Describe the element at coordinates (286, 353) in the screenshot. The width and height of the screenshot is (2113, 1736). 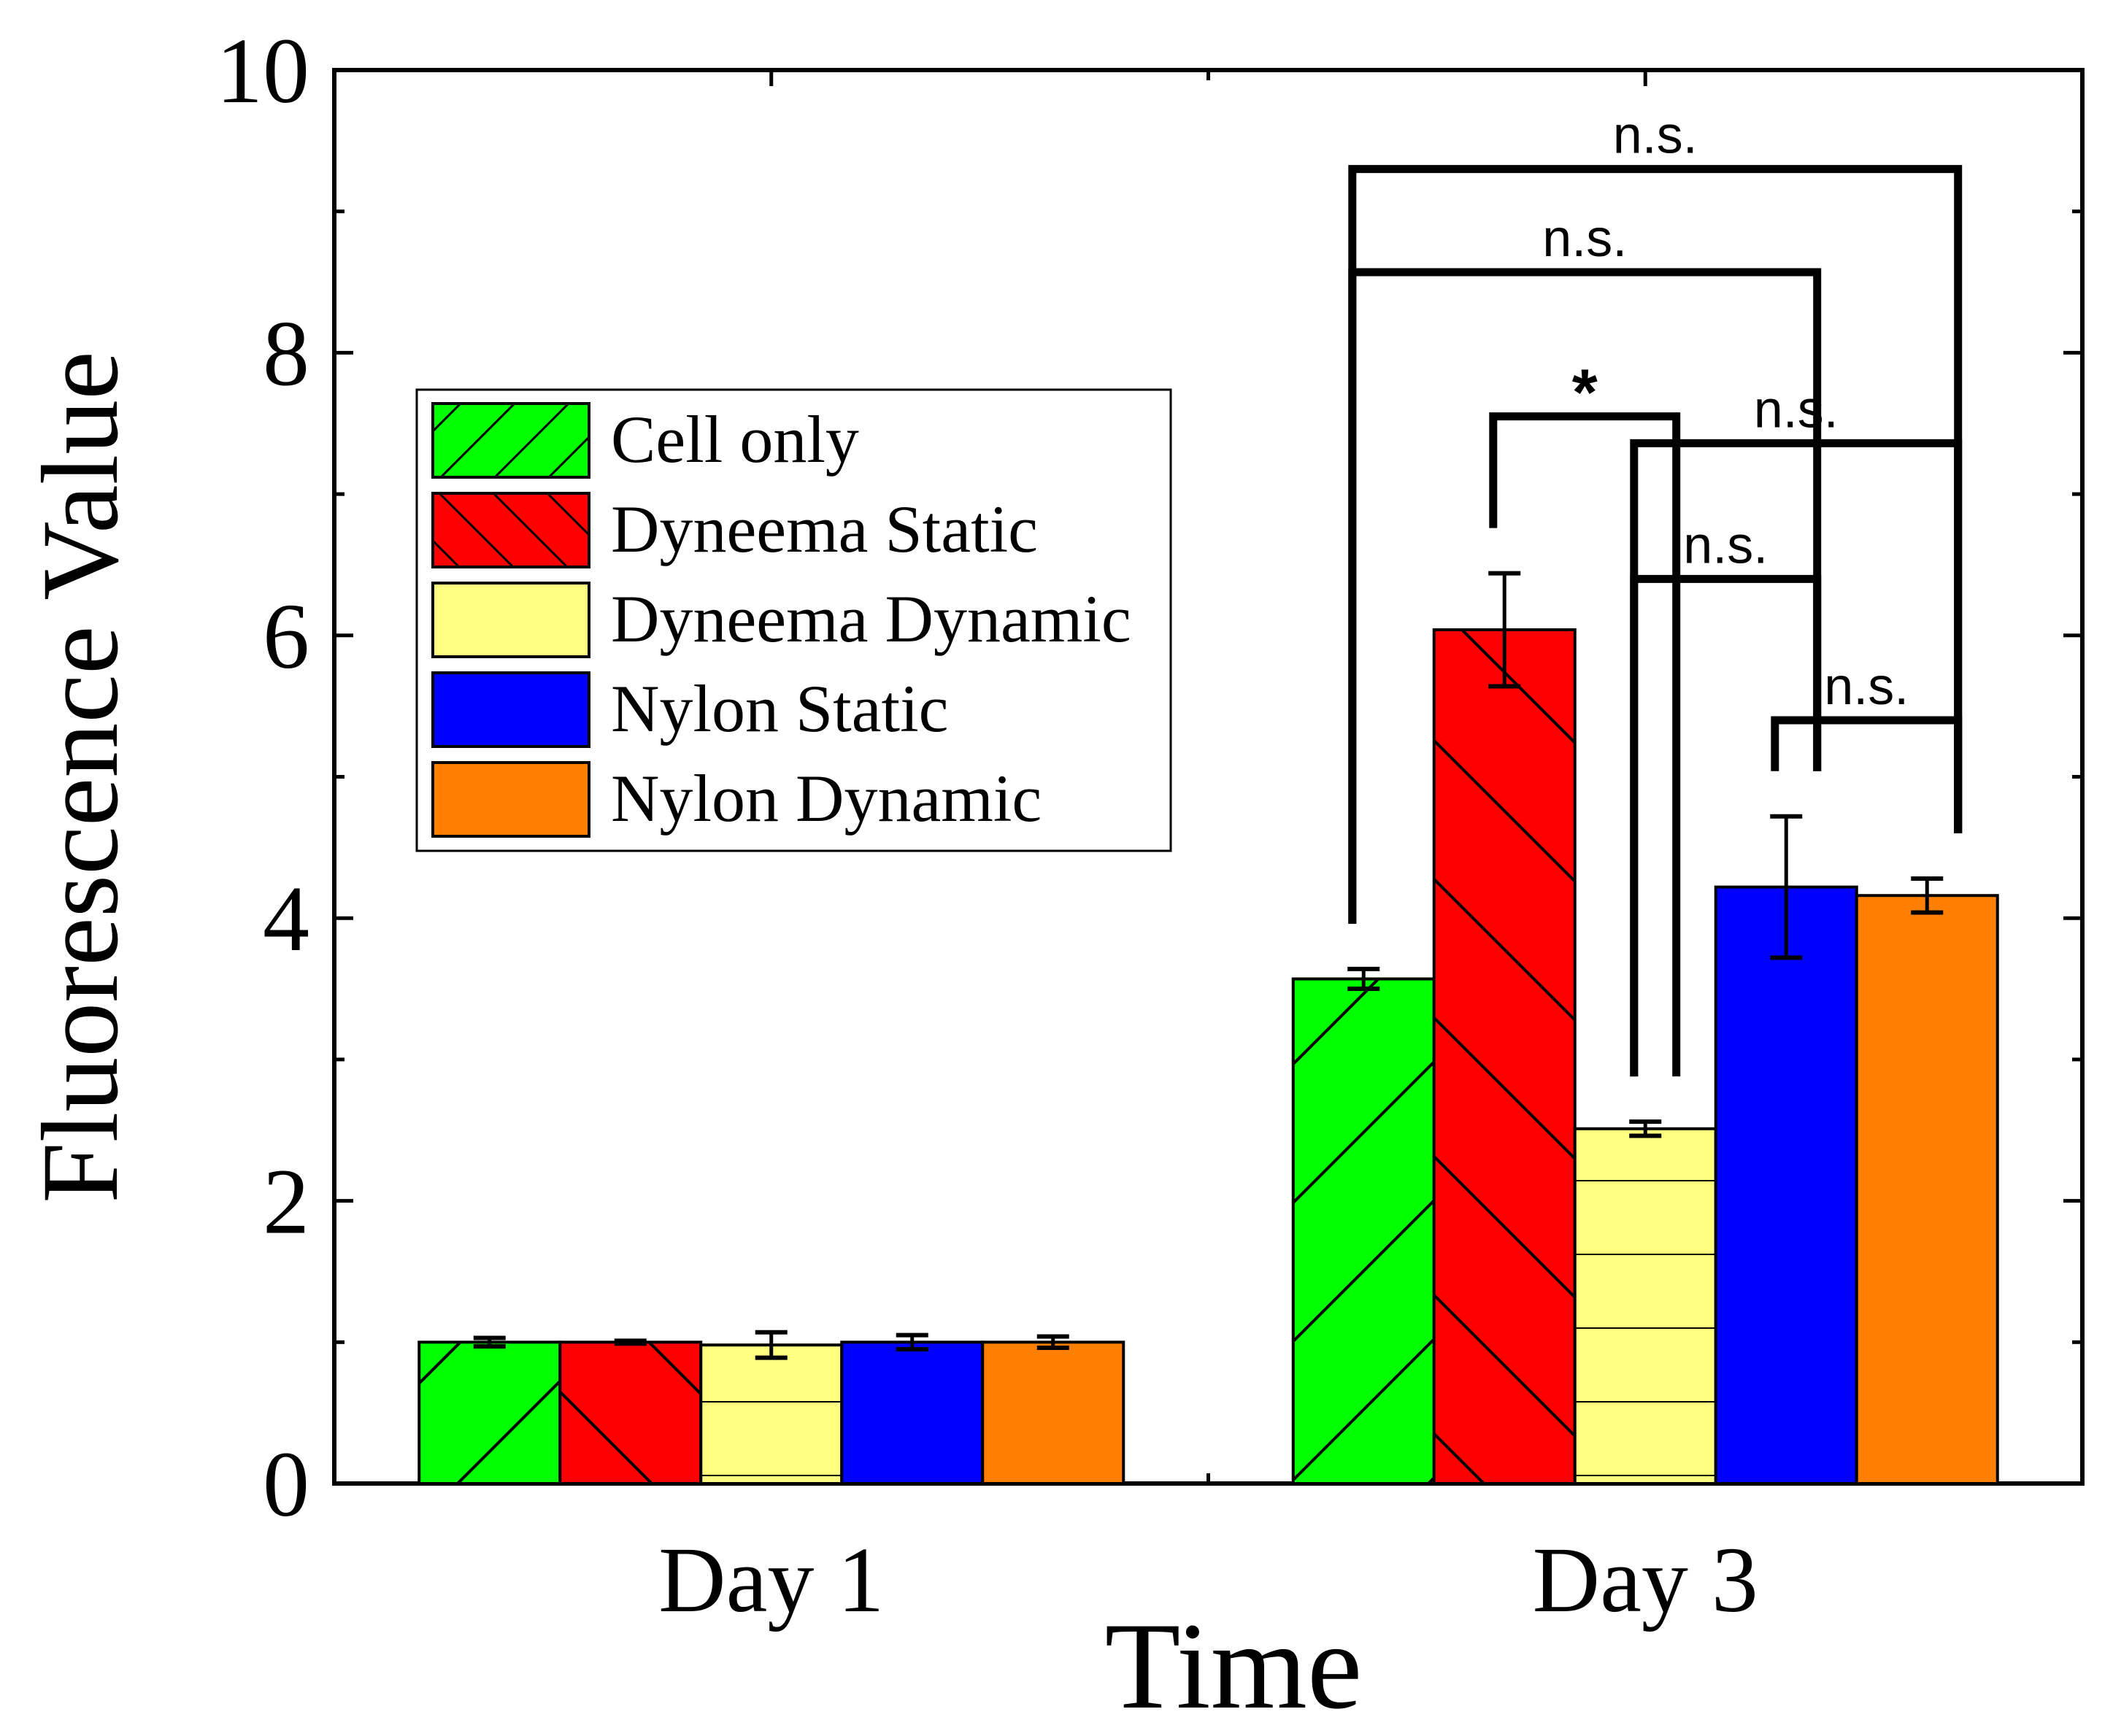
I see `y-tick-label: 8` at that location.